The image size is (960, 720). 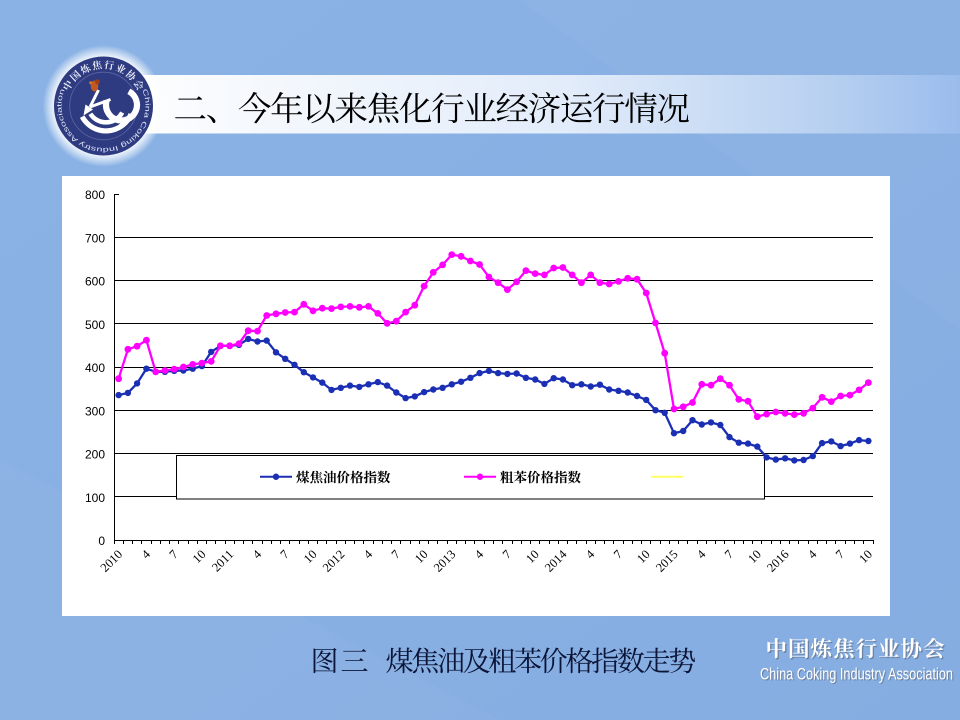 What do you see at coordinates (95, 411) in the screenshot?
I see `svg-text: 300` at bounding box center [95, 411].